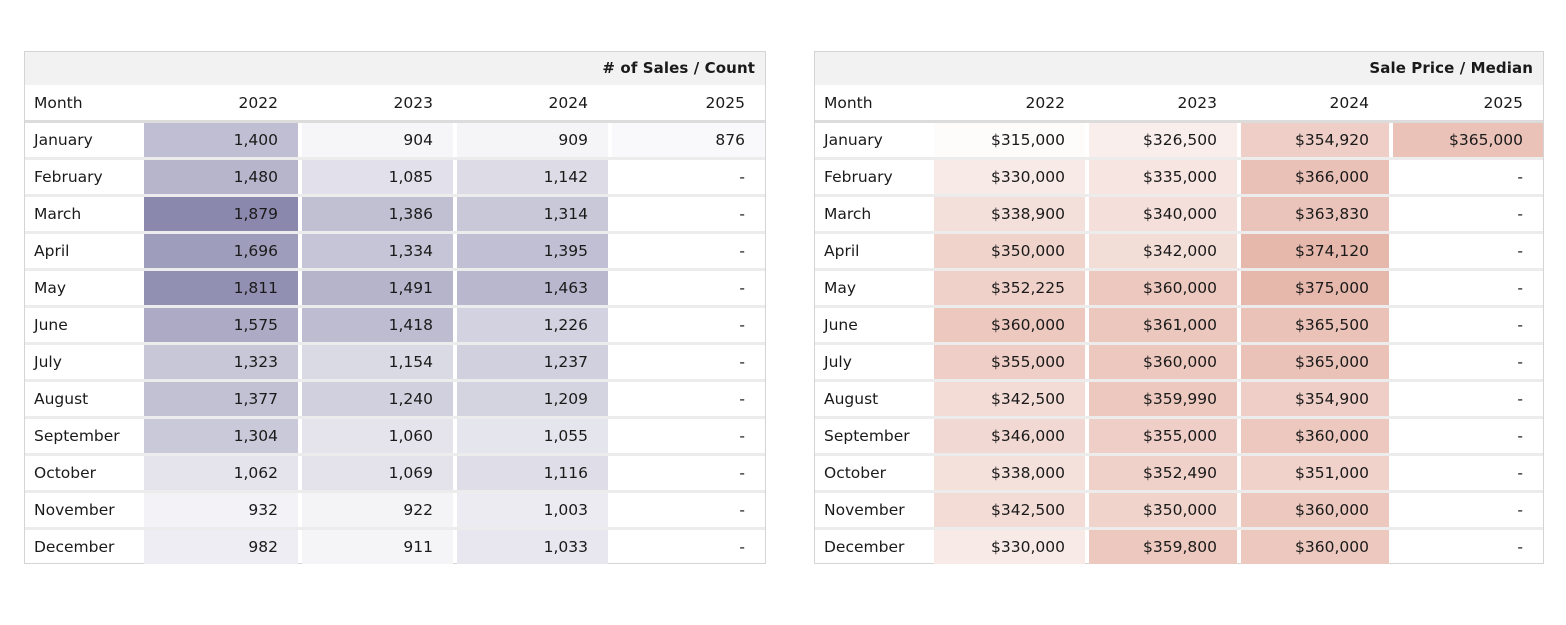 This screenshot has width=1566, height=625. What do you see at coordinates (874, 436) in the screenshot?
I see `price-month-cell: September` at bounding box center [874, 436].